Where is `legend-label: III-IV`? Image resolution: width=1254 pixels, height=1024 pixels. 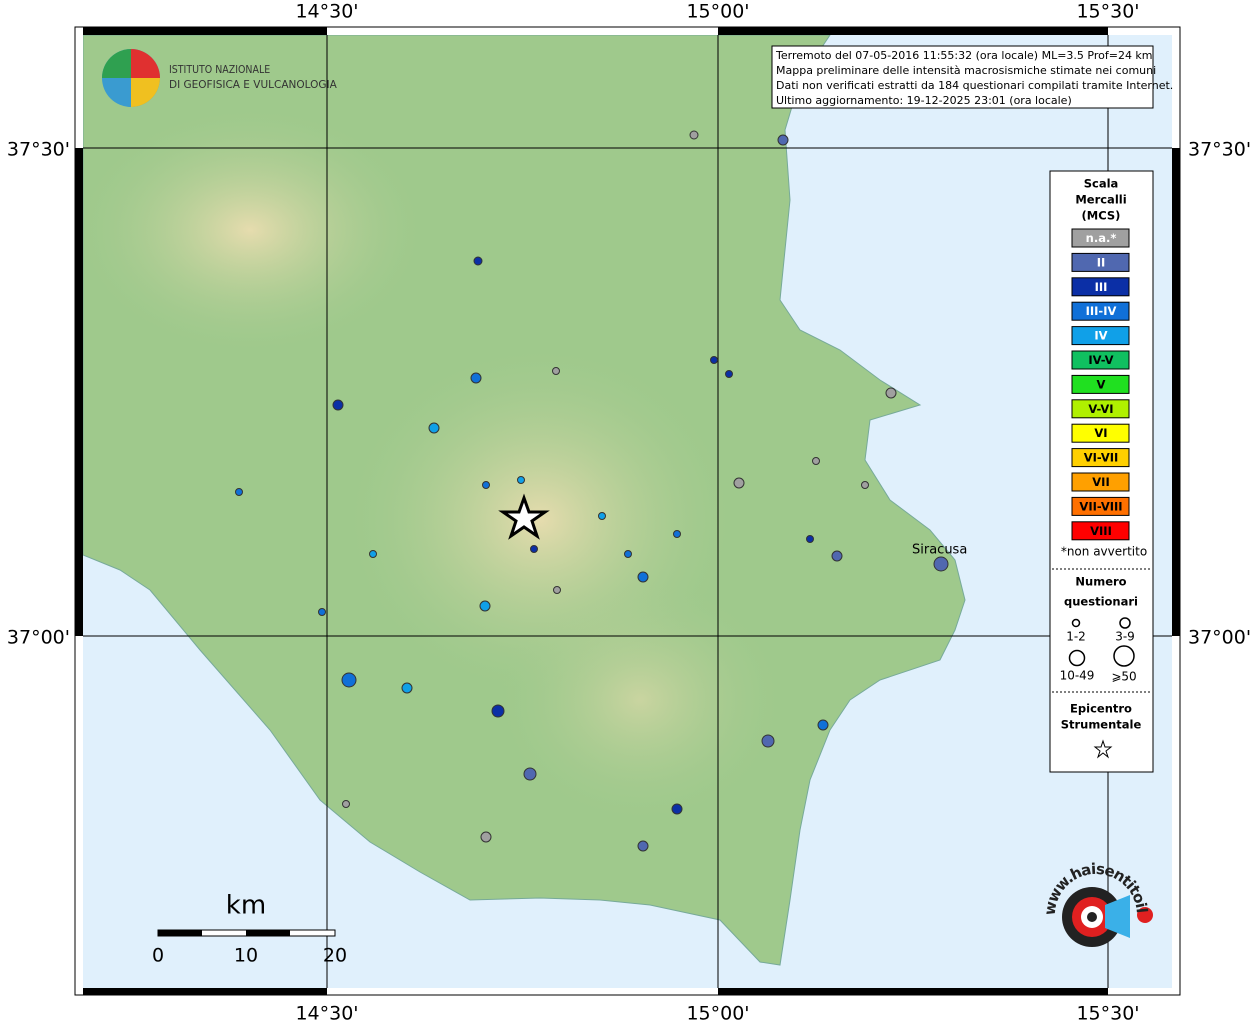
legend-label: III-IV is located at coordinates (1101, 311).